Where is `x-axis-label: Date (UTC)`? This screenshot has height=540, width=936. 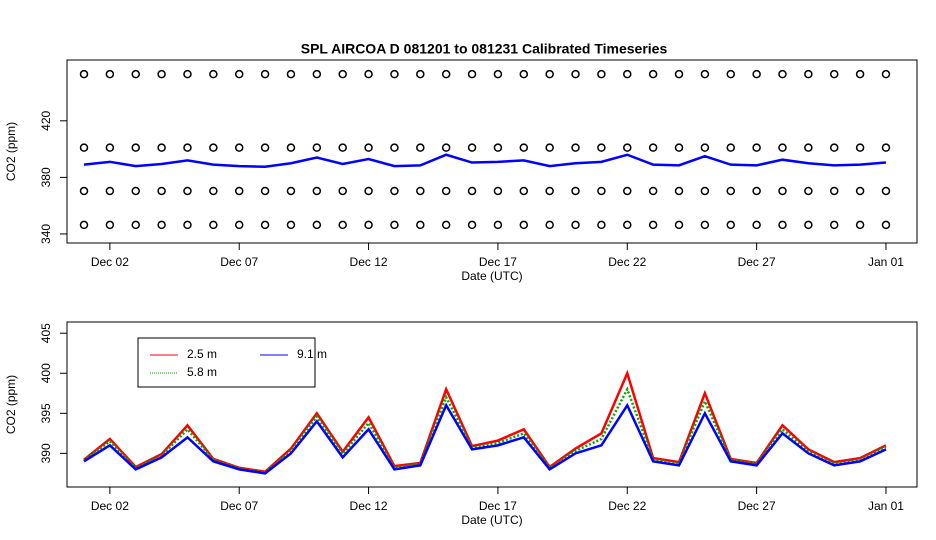 x-axis-label: Date (UTC) is located at coordinates (491, 520).